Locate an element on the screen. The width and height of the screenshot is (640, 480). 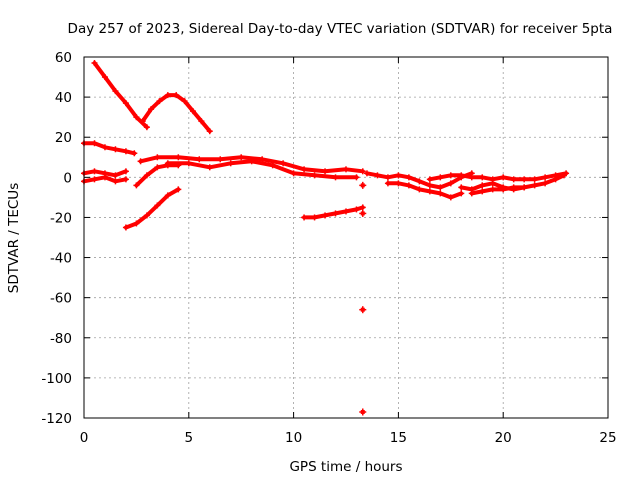
x-tick-label: 25 is located at coordinates (607, 438).